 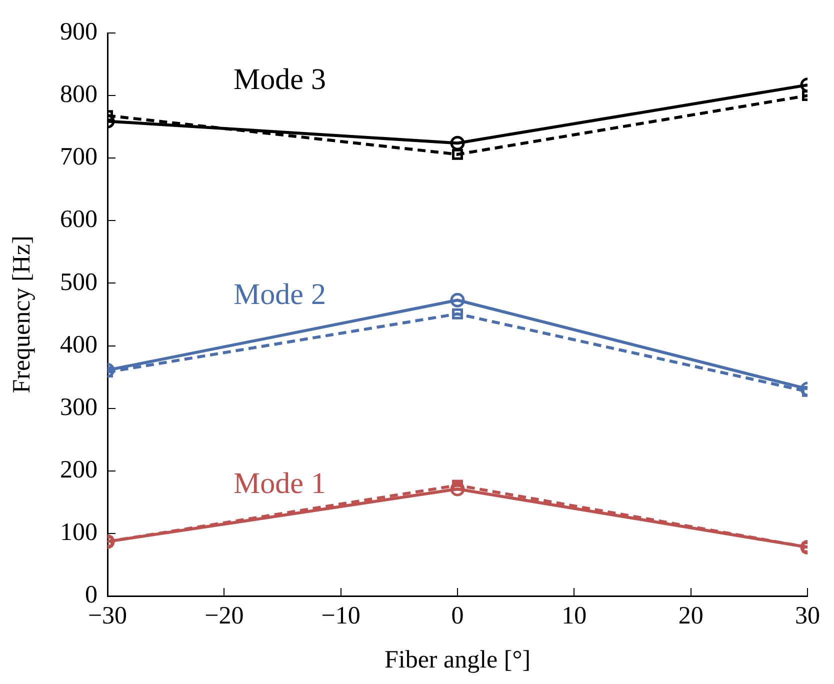 I want to click on y-tick-label: 700, so click(x=79, y=157).